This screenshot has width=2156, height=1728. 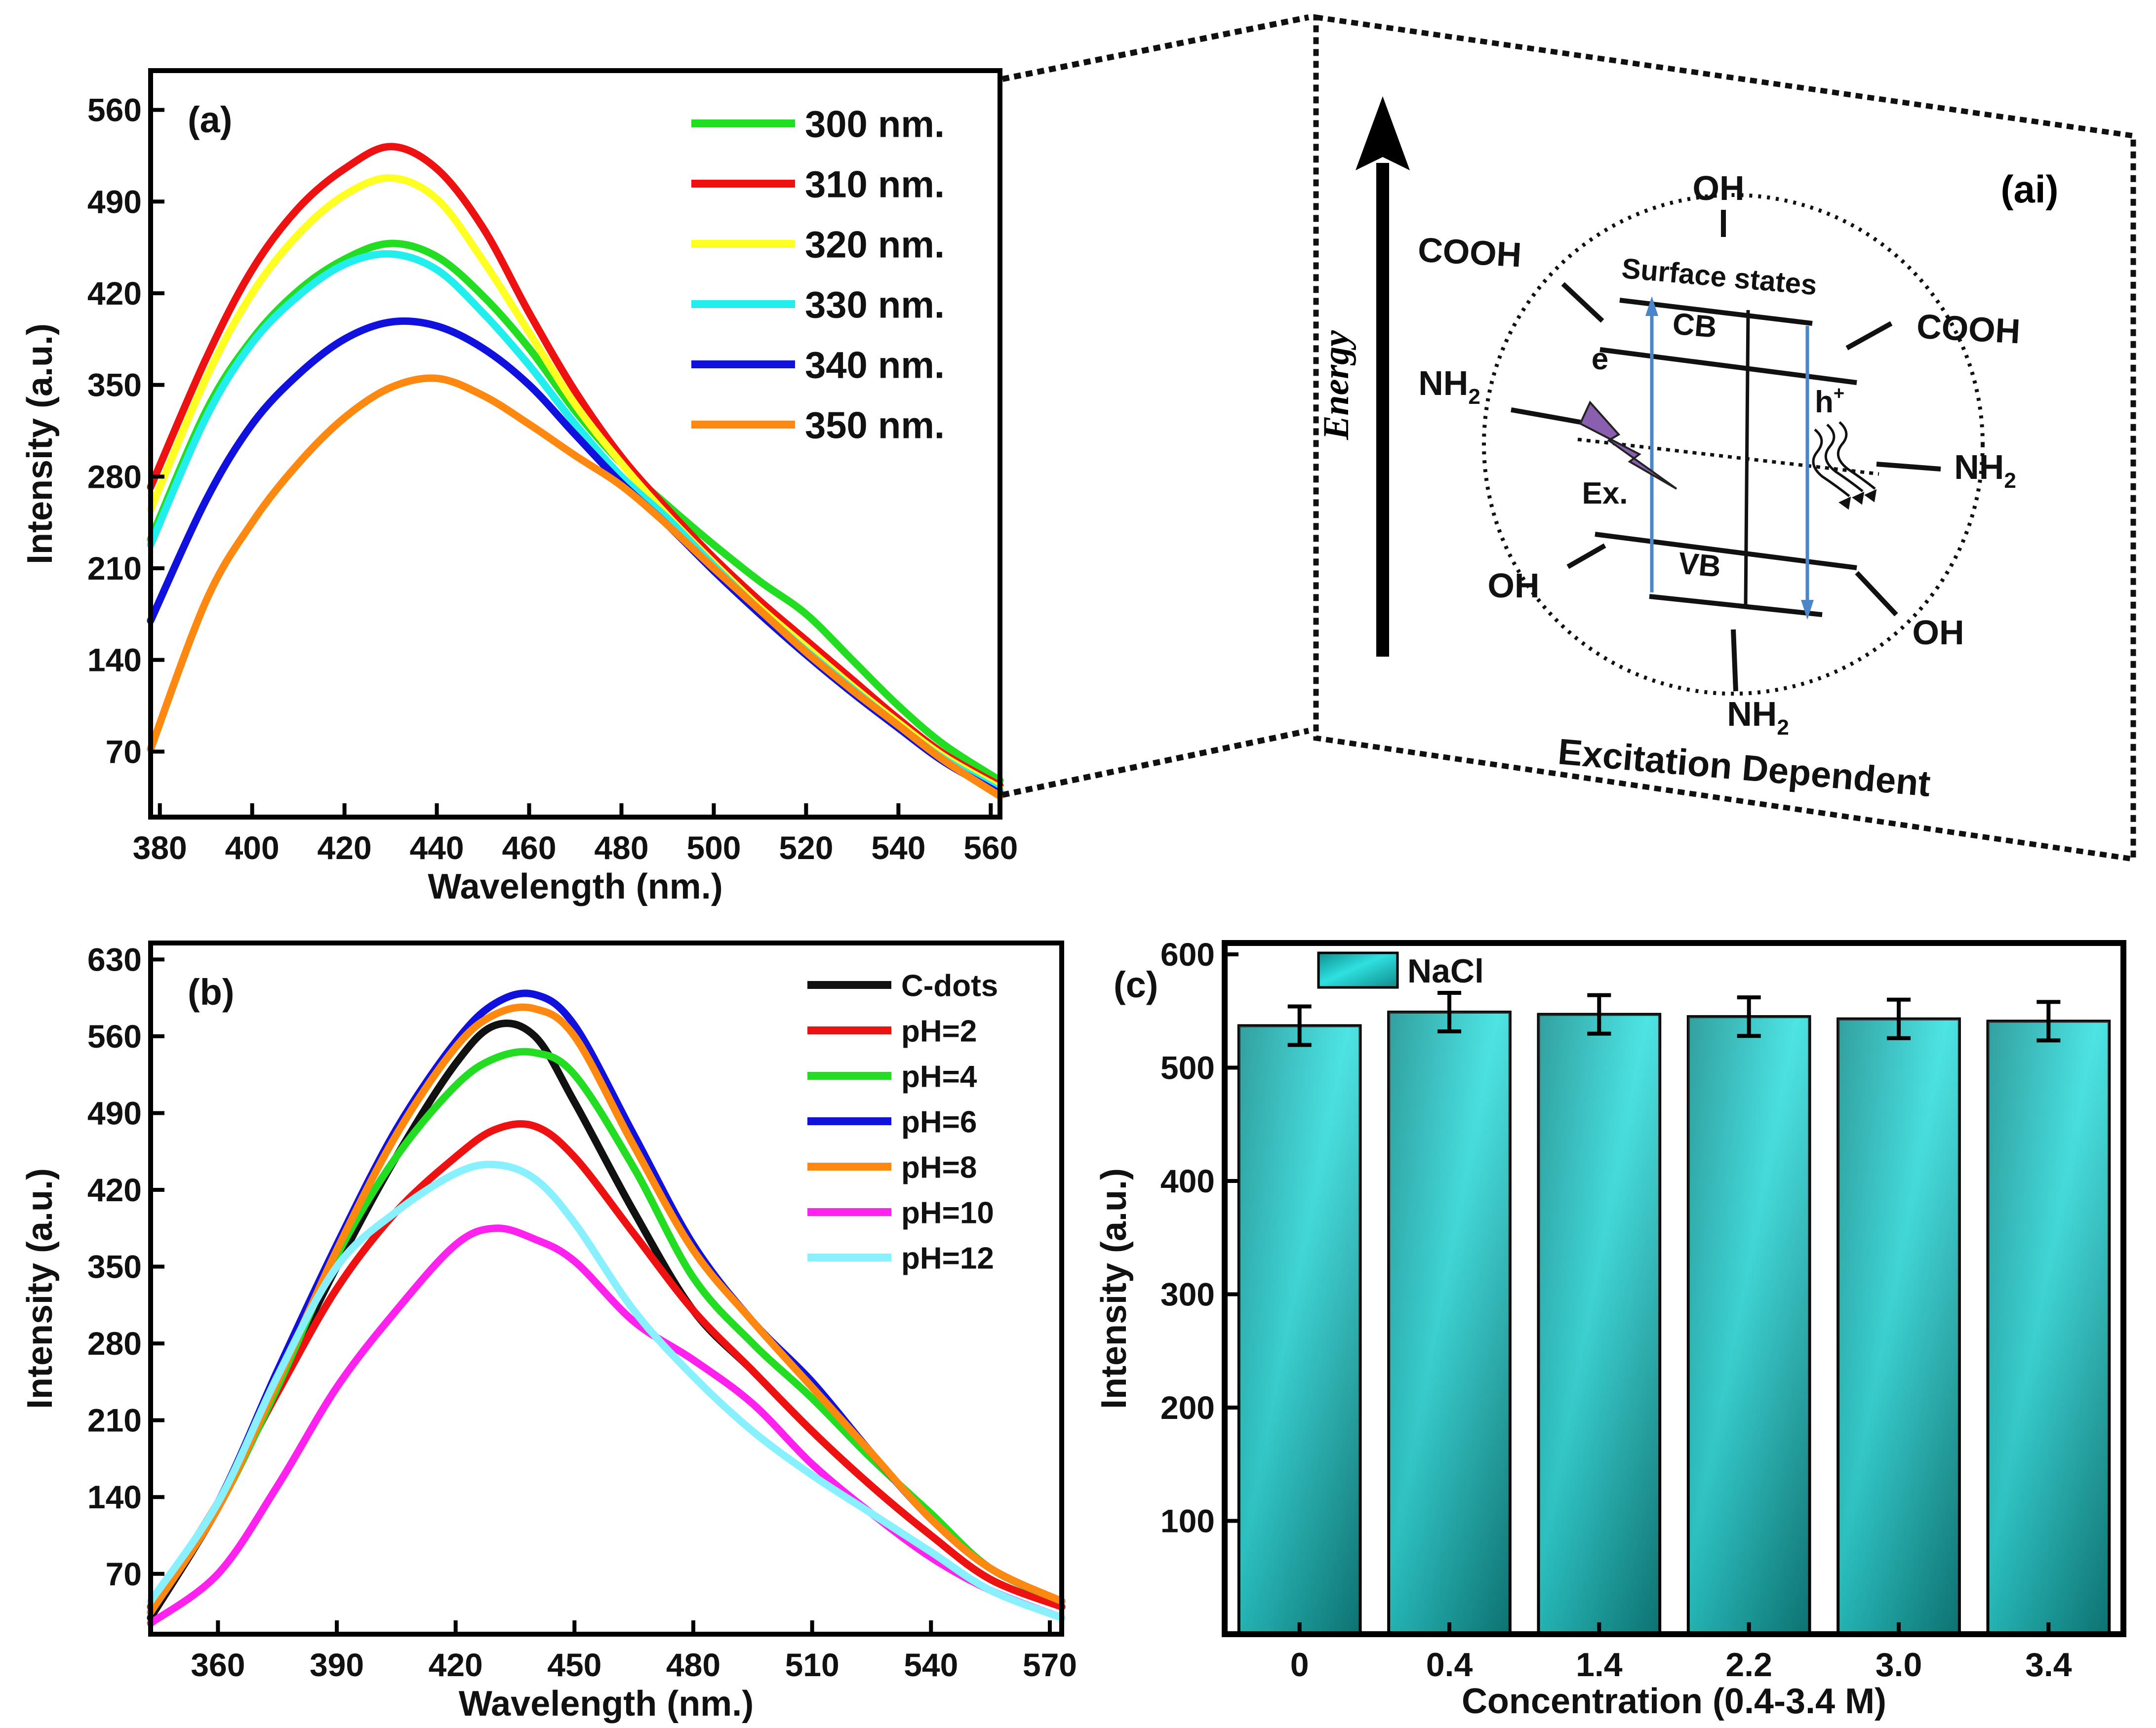 I want to click on schematic-caption: Excitation Dependent, so click(x=1745, y=767).